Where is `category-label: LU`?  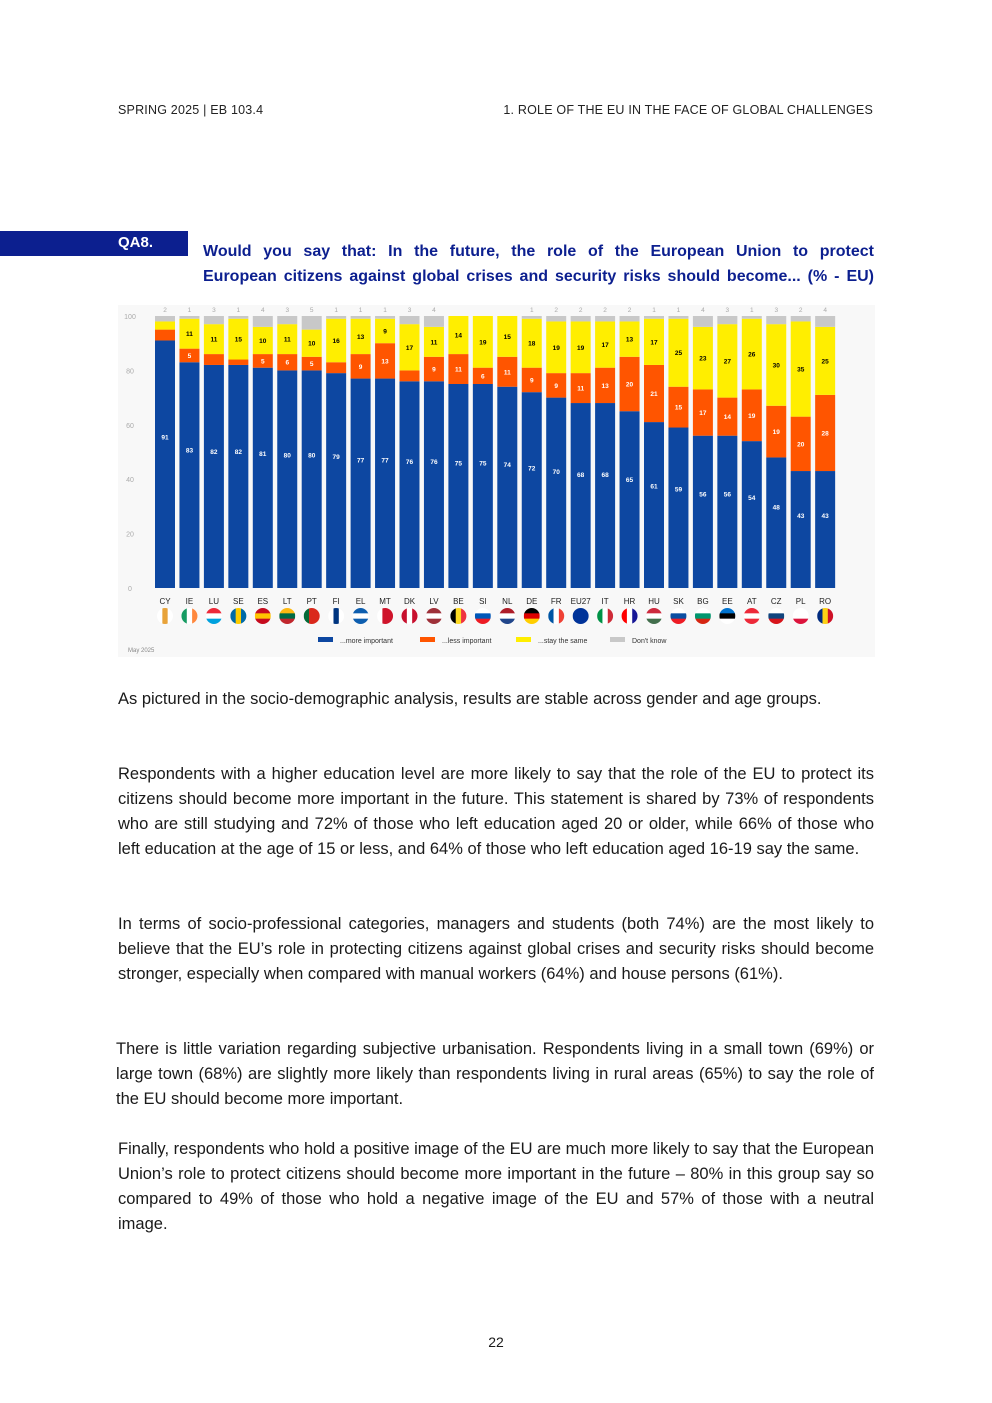 category-label: LU is located at coordinates (214, 601).